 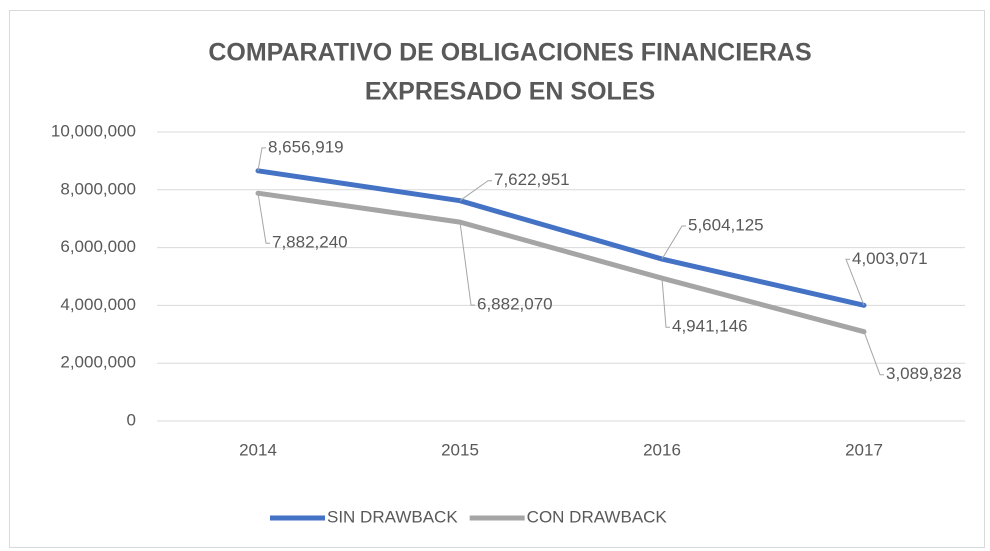 I want to click on y-tick-label: 4,000,000, so click(x=98, y=304).